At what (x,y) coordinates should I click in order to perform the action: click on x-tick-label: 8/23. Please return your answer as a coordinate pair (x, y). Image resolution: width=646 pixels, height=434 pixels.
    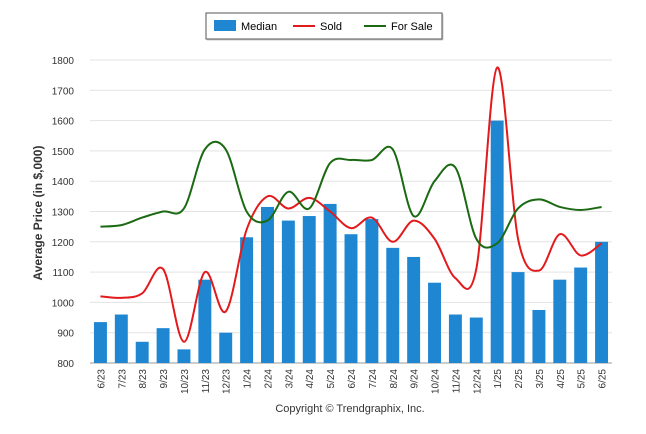
    Looking at the image, I should click on (143, 379).